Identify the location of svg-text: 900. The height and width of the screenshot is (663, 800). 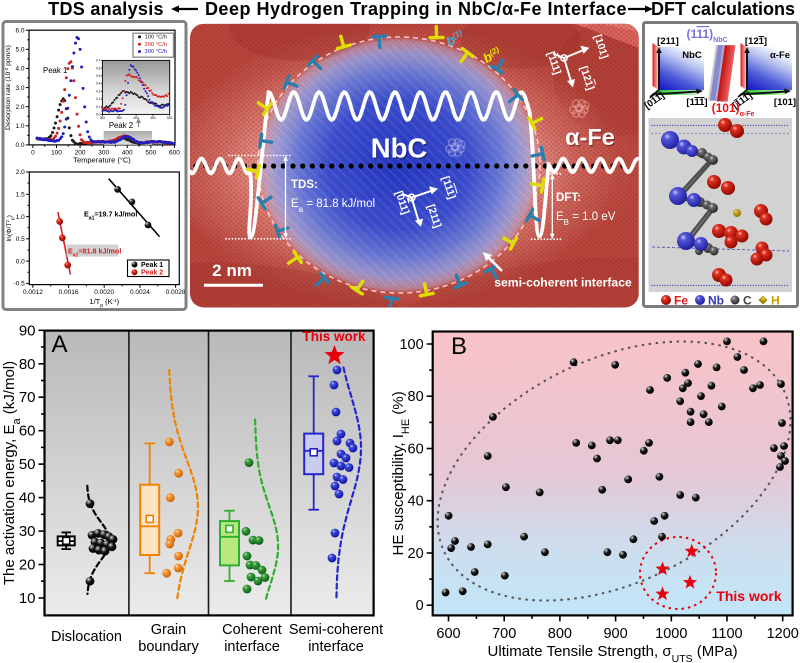
(615, 634).